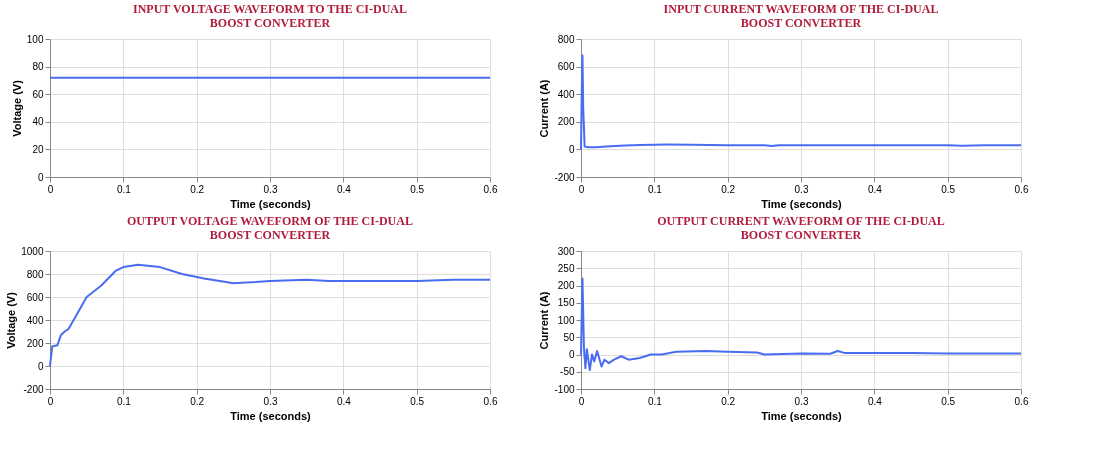 The width and height of the screenshot is (1099, 470). Describe the element at coordinates (569, 337) in the screenshot. I see `y-tick-label: 50` at that location.